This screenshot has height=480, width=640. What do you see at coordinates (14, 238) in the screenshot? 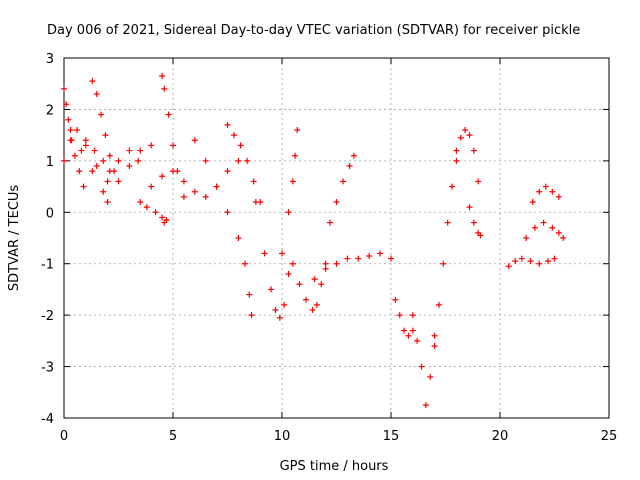
I see `y-axis-label: SDTVAR / TECUs` at bounding box center [14, 238].